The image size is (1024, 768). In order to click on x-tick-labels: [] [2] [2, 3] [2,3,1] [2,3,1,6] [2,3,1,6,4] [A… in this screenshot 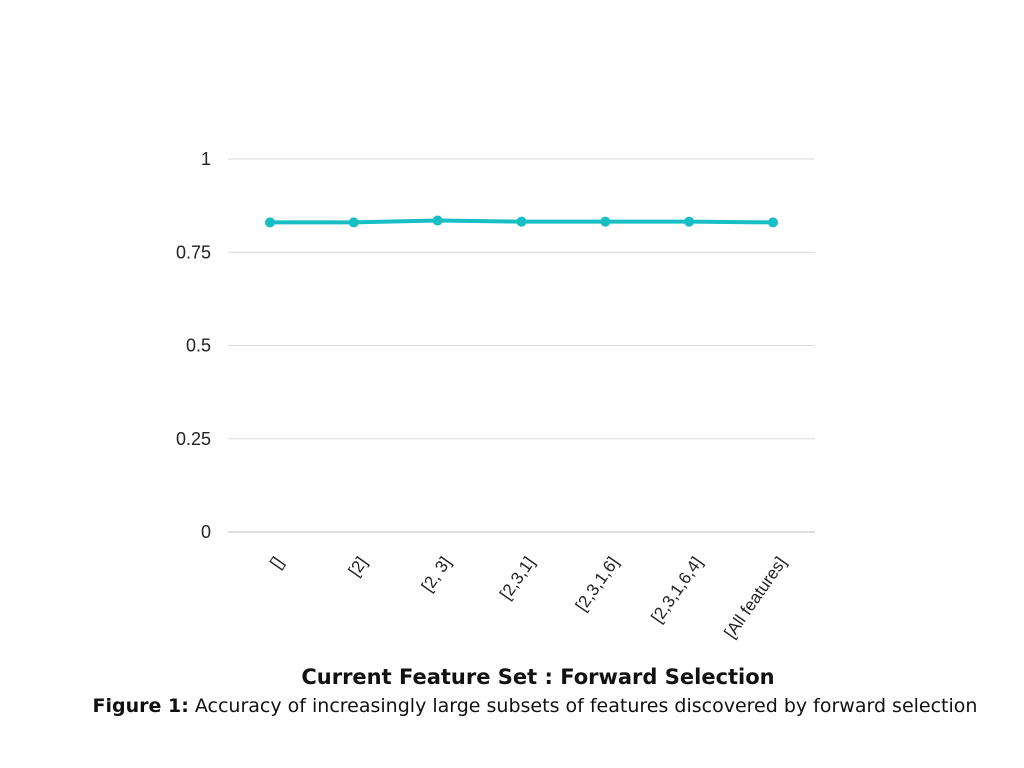, I will do `click(528, 597)`.